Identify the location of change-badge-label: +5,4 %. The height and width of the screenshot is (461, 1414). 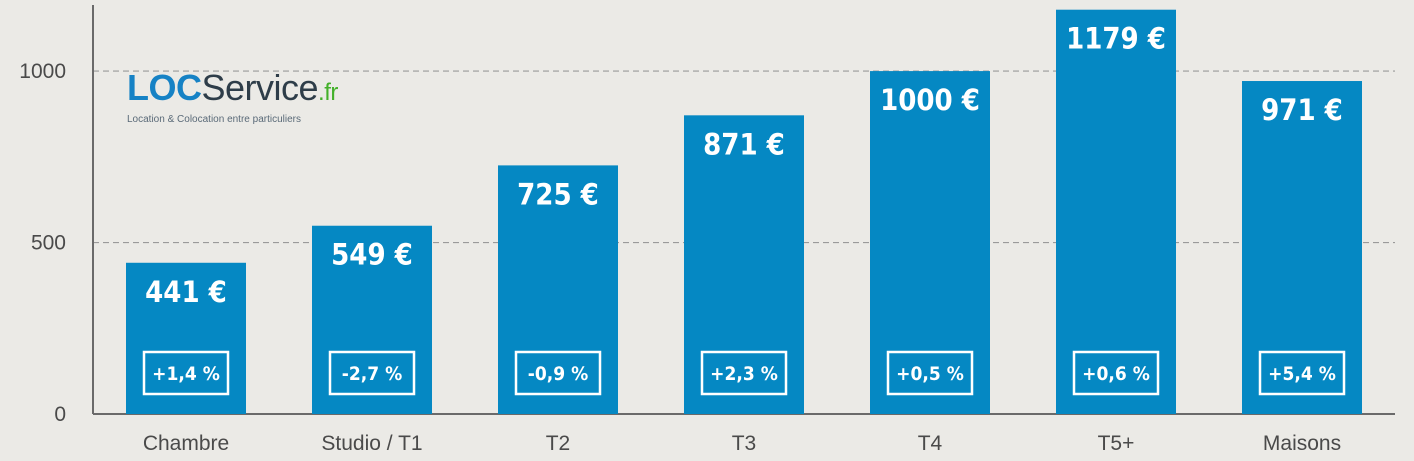
(1302, 374).